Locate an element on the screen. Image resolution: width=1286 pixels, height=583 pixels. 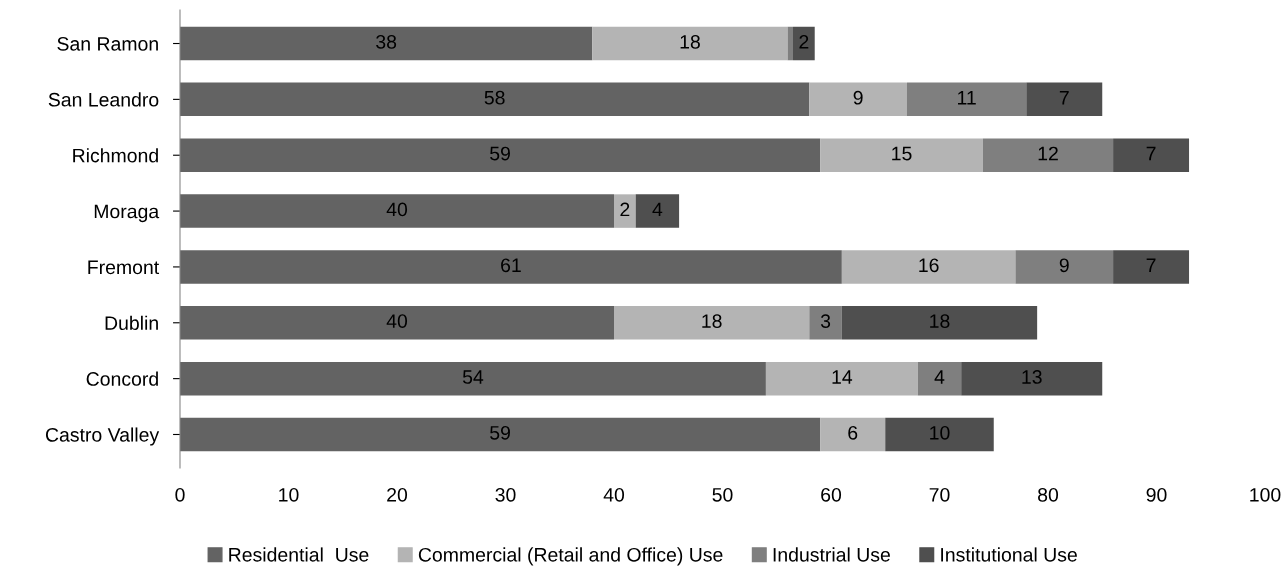
data-label: 11 is located at coordinates (967, 98).